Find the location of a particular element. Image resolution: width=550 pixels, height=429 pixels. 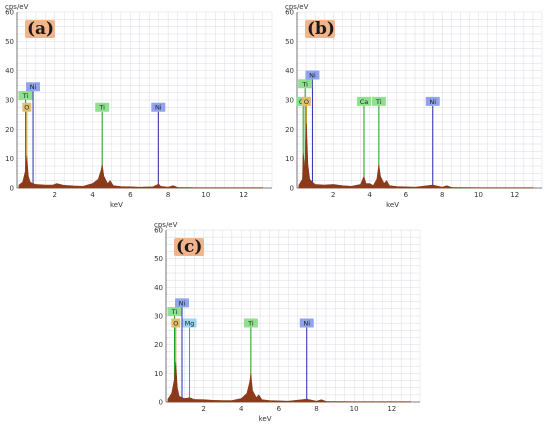

element-tag-mg: Mg is located at coordinates (189, 323).